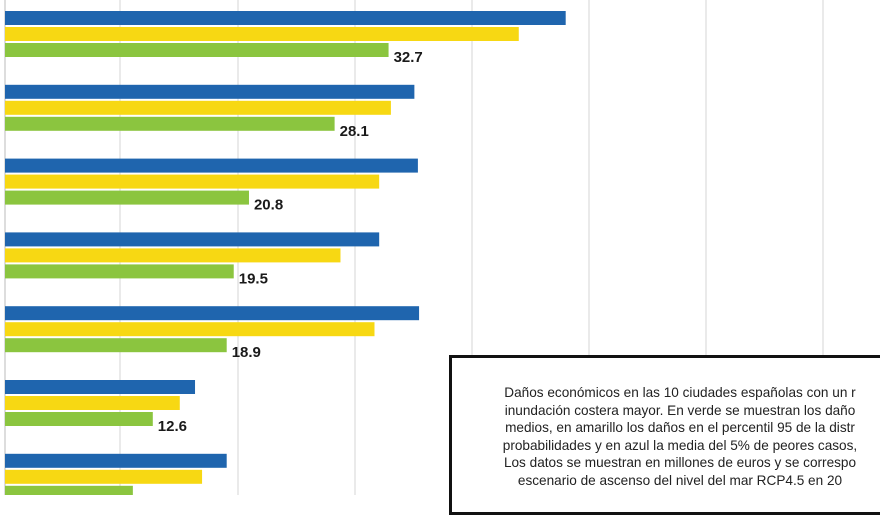 Image resolution: width=880 pixels, height=515 pixels. Describe the element at coordinates (246, 352) in the screenshot. I see `data-label: 18.9` at that location.